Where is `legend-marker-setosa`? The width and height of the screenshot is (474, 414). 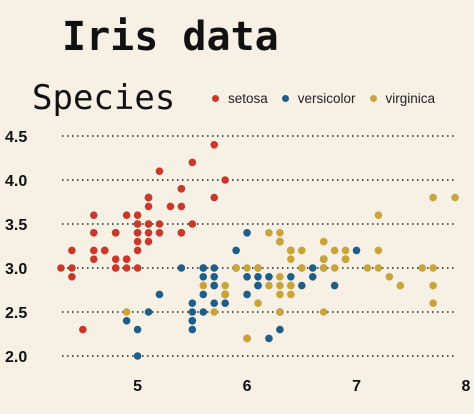
legend-marker-setosa is located at coordinates (215, 98).